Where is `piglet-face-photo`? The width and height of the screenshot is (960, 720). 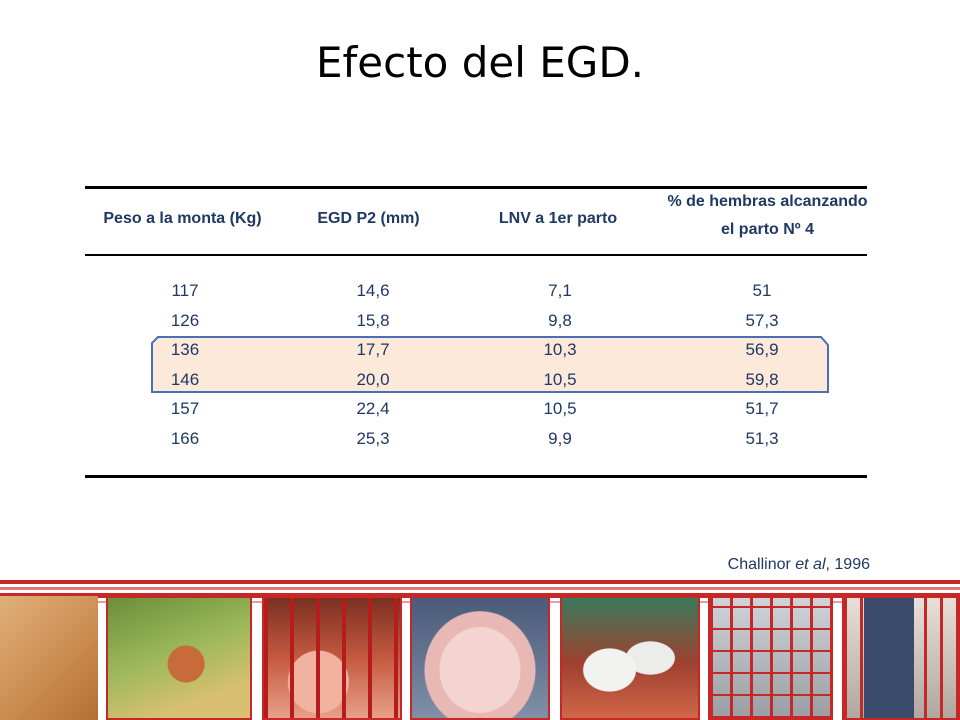
piglet-face-photo is located at coordinates (480, 658).